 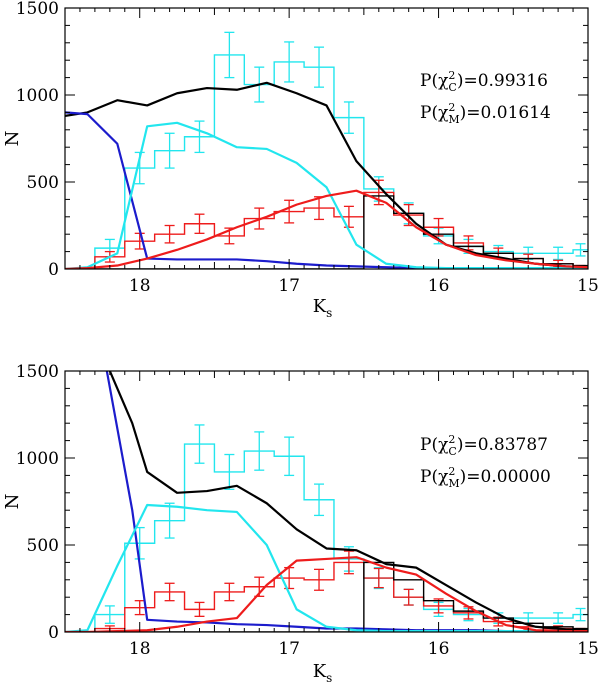 I want to click on probability-annotation: P(χ2 M)=0.01614, so click(x=485, y=113).